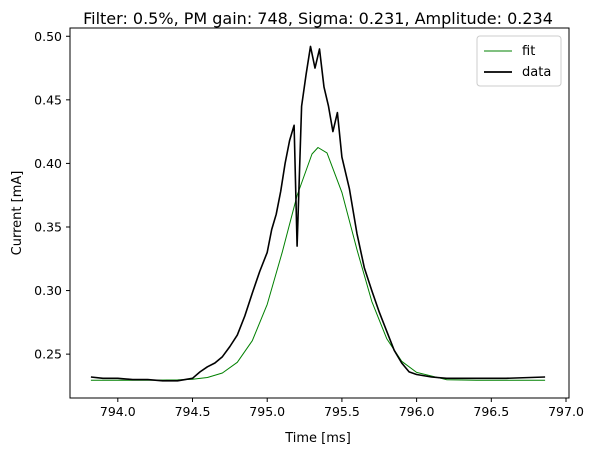 This screenshot has width=593, height=455. I want to click on x-tick-label: 794.0, so click(118, 411).